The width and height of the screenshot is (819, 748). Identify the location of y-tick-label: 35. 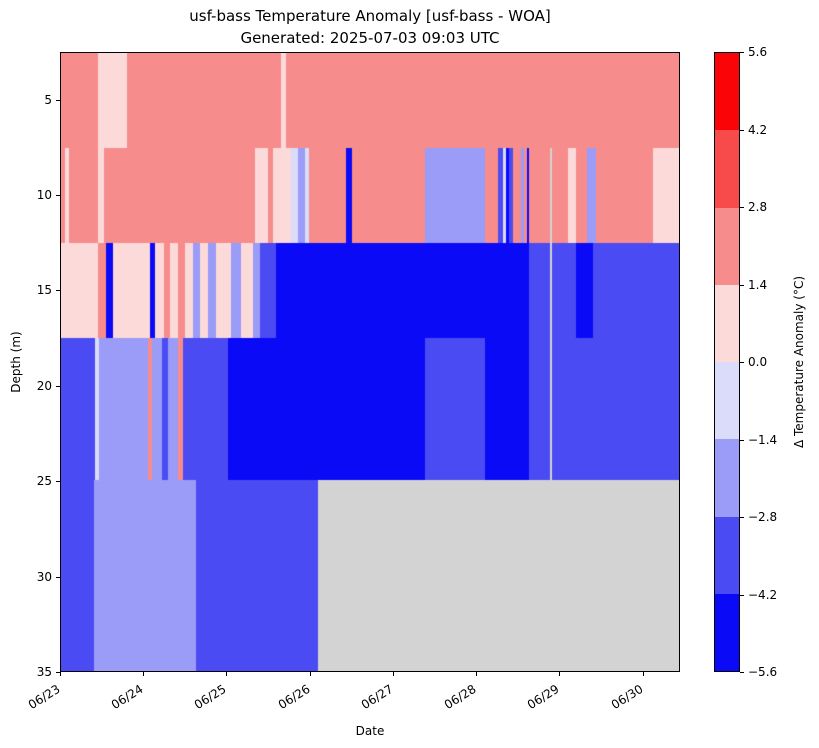
(44, 672).